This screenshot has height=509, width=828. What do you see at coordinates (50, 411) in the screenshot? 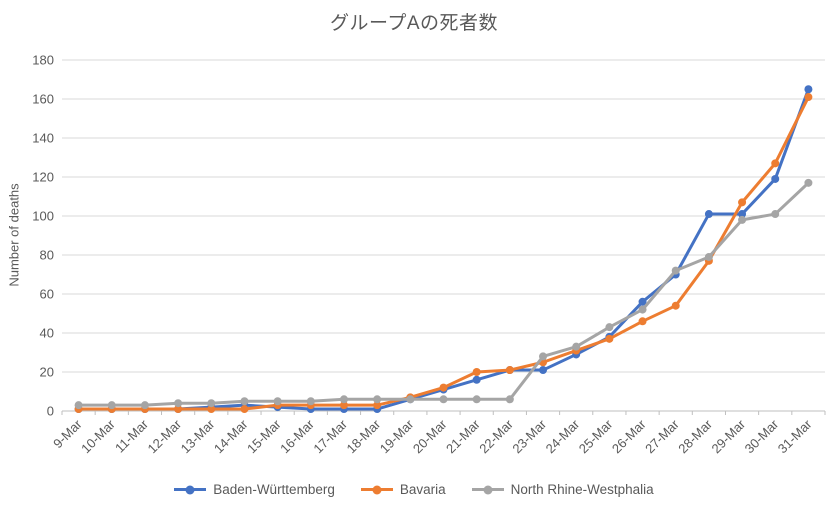
I see `y-tick-label: 0` at bounding box center [50, 411].